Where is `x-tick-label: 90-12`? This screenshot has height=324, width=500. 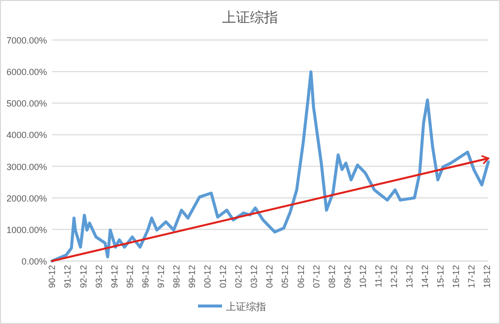
x-tick-label: 90-12 is located at coordinates (52, 276).